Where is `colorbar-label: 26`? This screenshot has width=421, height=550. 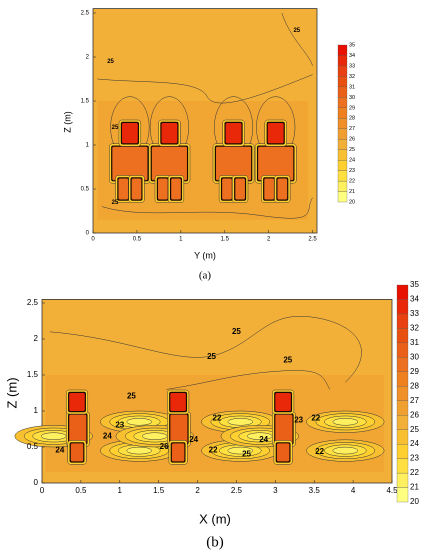 colorbar-label: 26 is located at coordinates (352, 140).